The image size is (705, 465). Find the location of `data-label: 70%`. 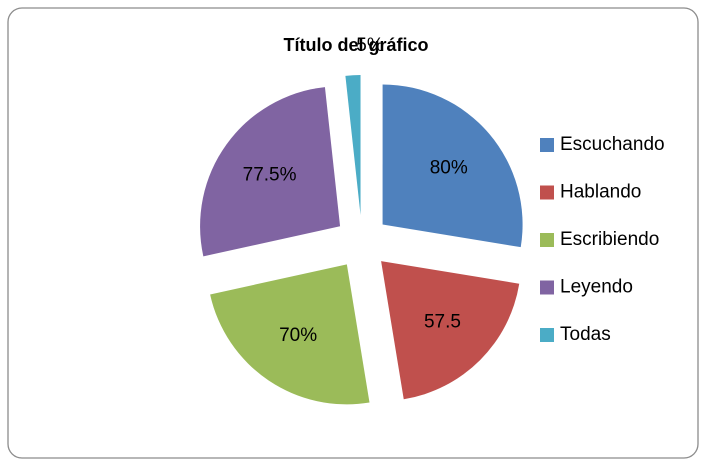

data-label: 70% is located at coordinates (298, 335).